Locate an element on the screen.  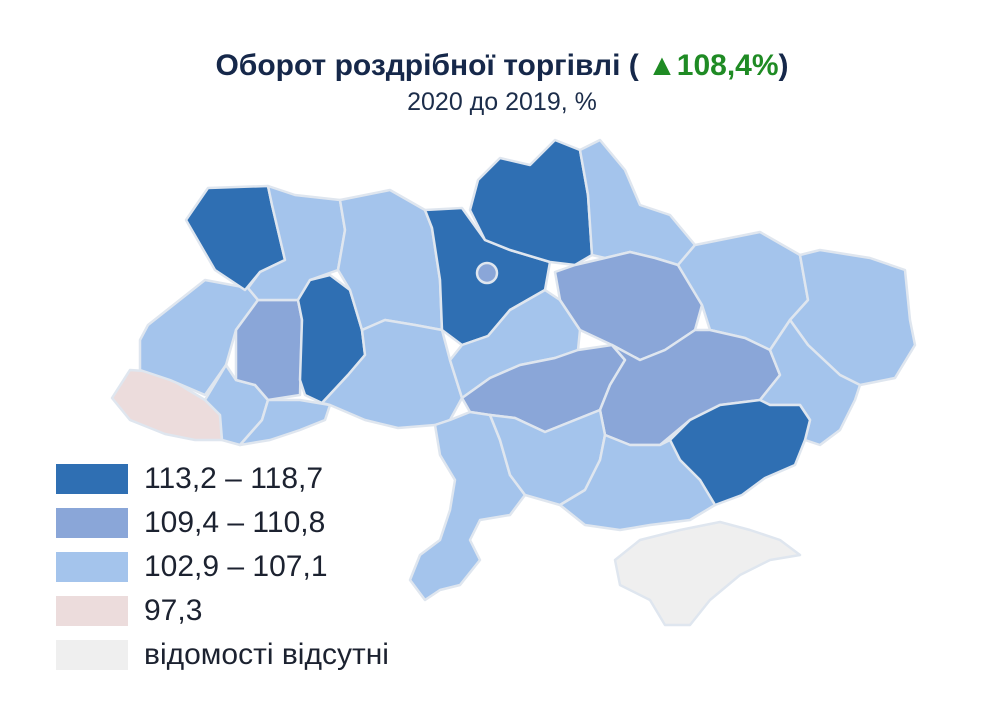
legend-item: 102,9 – 107,1 is located at coordinates (222, 567).